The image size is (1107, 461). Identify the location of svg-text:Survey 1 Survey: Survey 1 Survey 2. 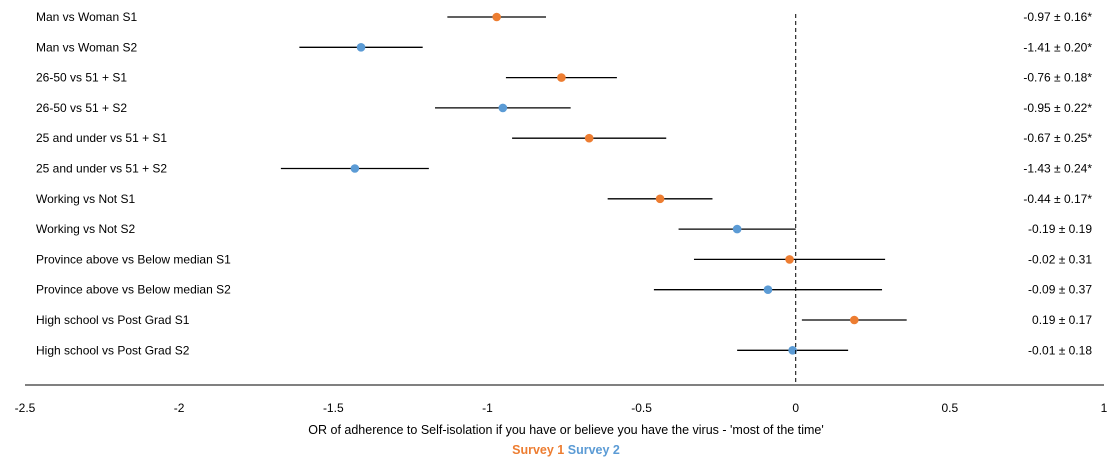
(566, 450).